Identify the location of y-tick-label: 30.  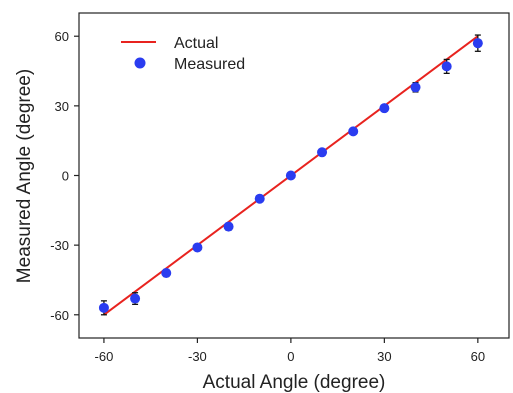
(62, 106).